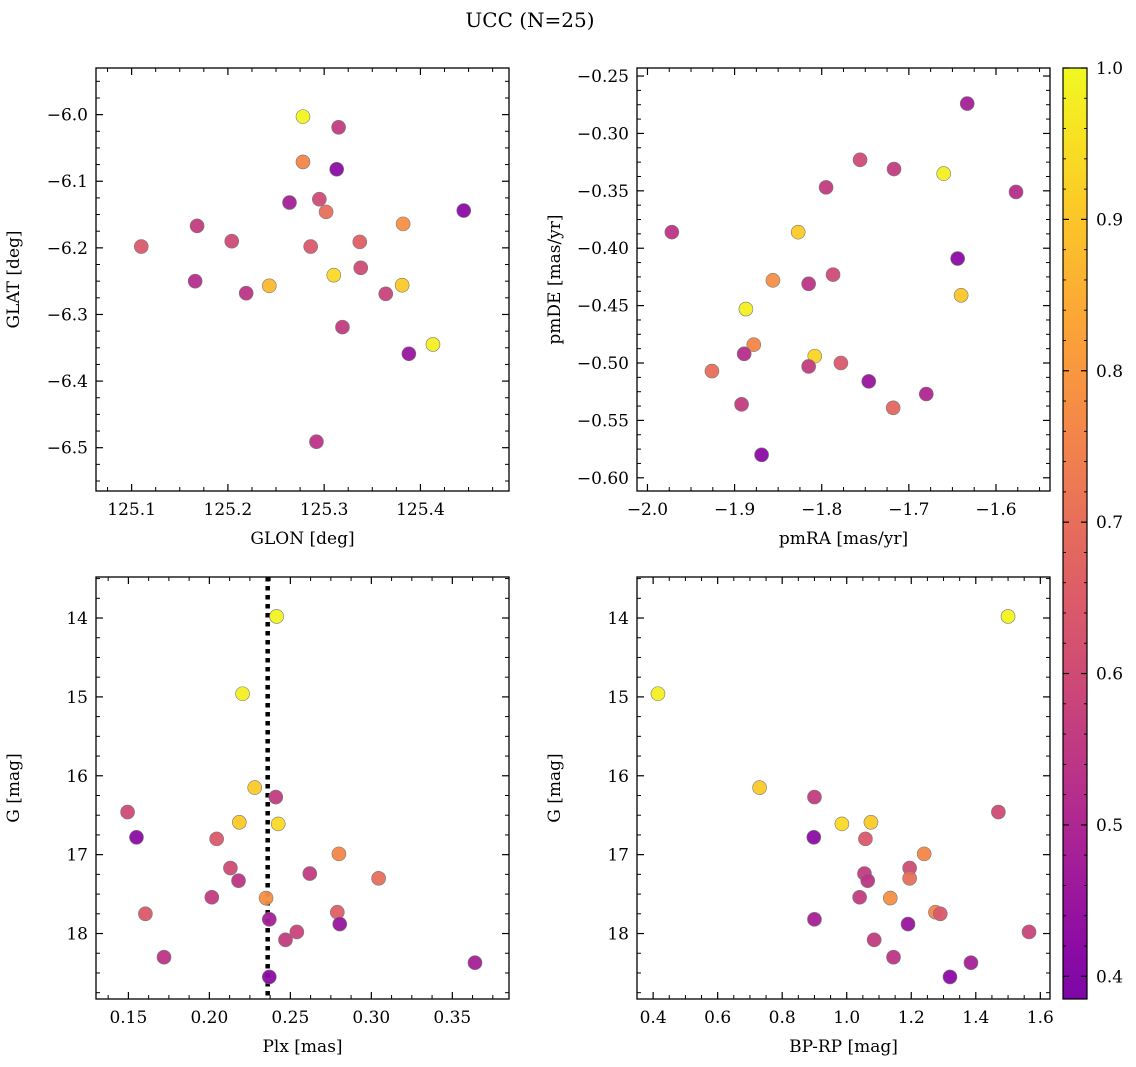  I want to click on y-tick-label: −6.1, so click(67, 182).